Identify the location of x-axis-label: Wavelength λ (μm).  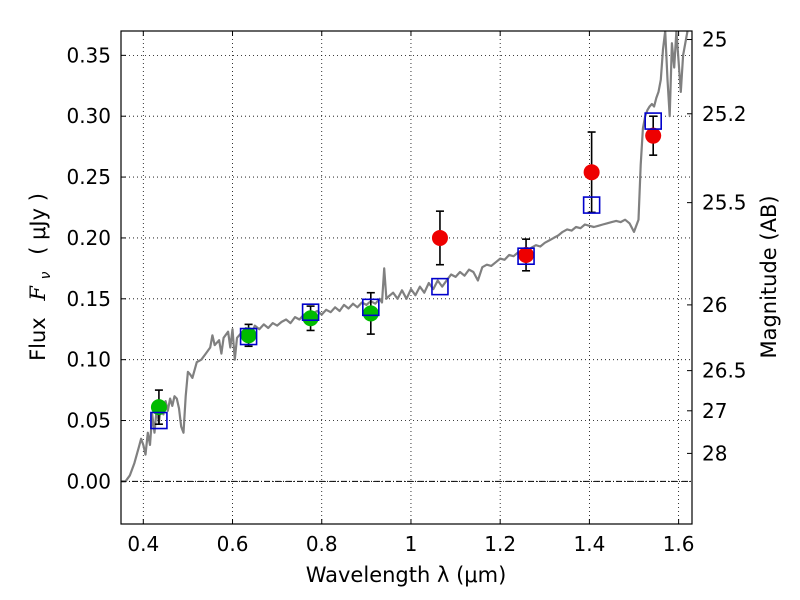
(406, 575).